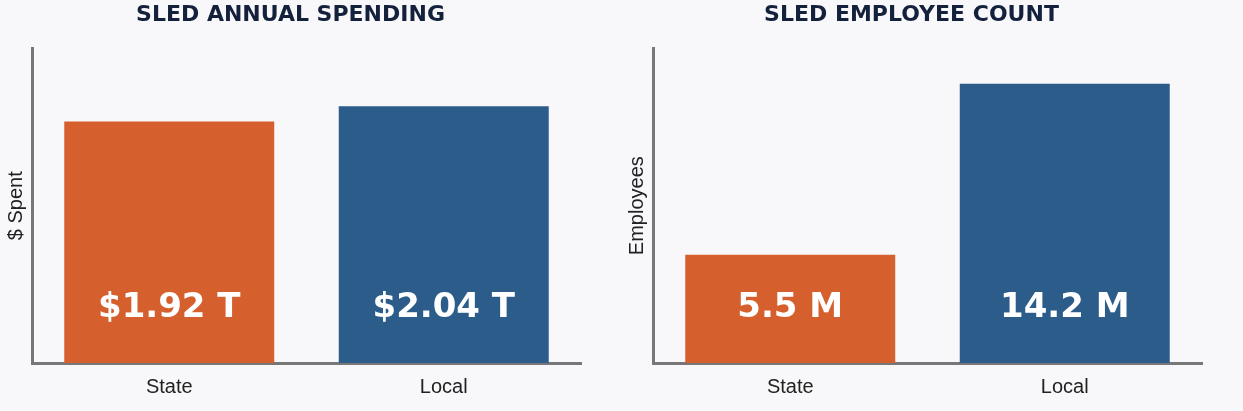  I want to click on data-label: $1.92 T, so click(169, 304).